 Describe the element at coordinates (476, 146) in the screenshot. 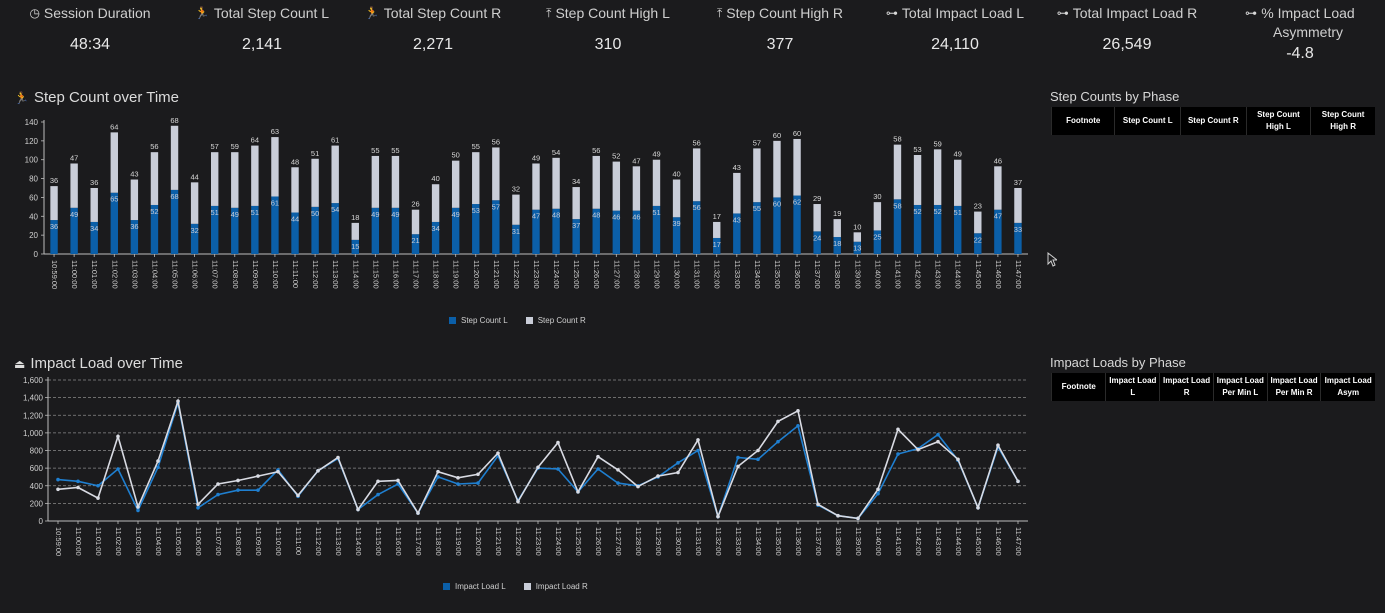

I see `data-label-step-count-r: 55` at that location.